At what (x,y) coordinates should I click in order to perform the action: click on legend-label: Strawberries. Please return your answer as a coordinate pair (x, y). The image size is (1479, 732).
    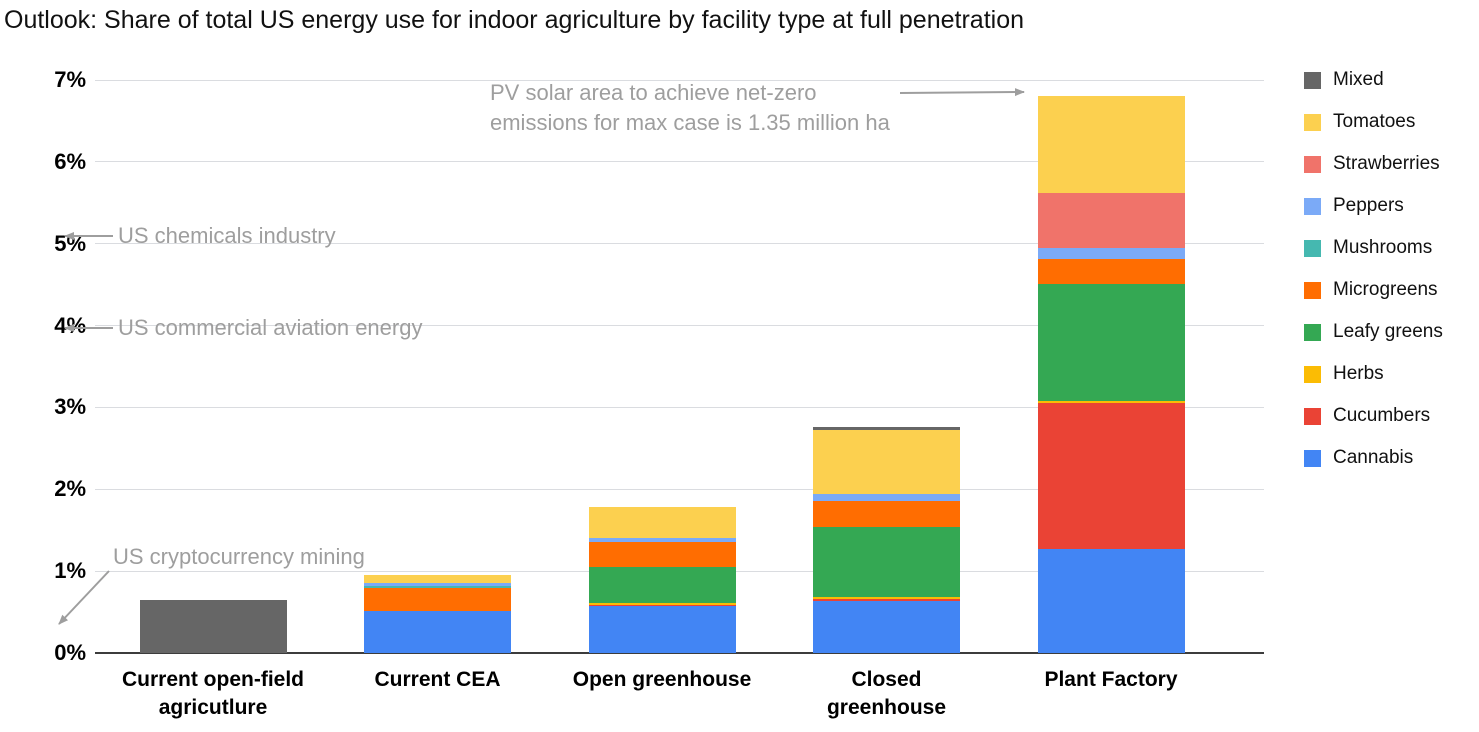
    Looking at the image, I should click on (1386, 163).